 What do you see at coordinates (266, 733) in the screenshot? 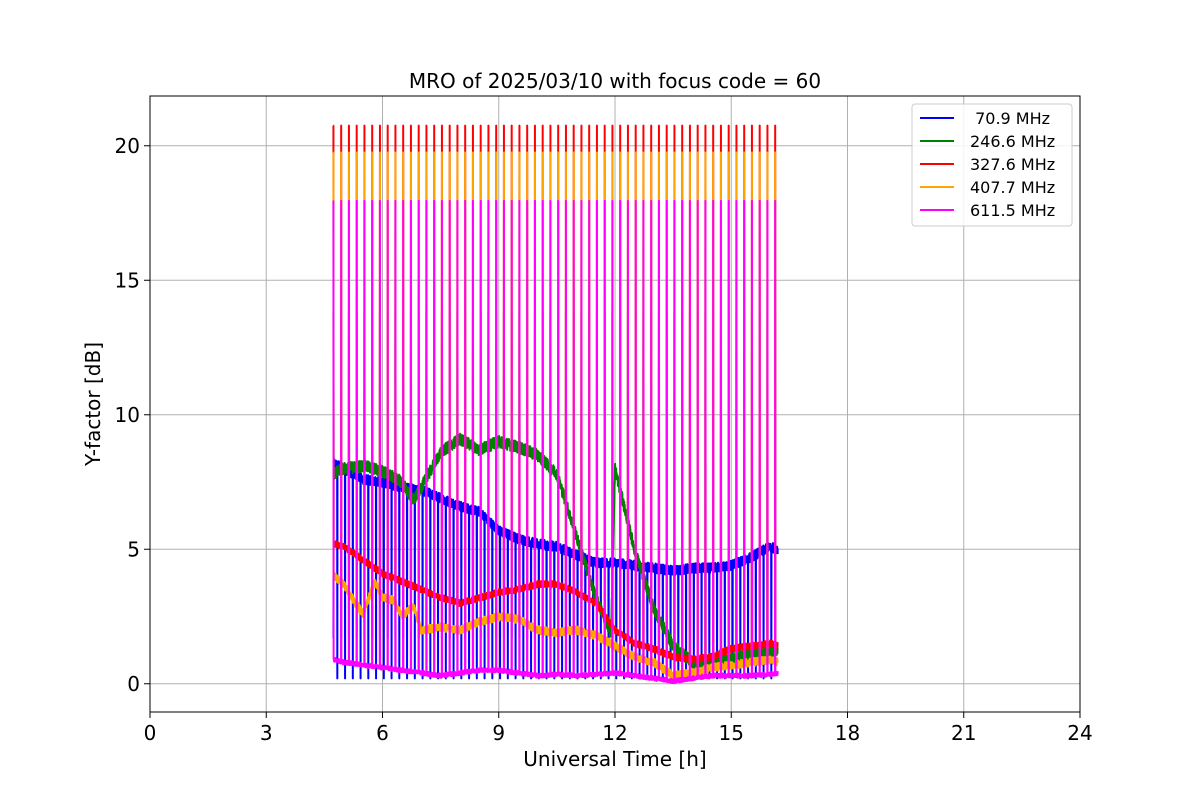
I see `x-tick-label: 3` at bounding box center [266, 733].